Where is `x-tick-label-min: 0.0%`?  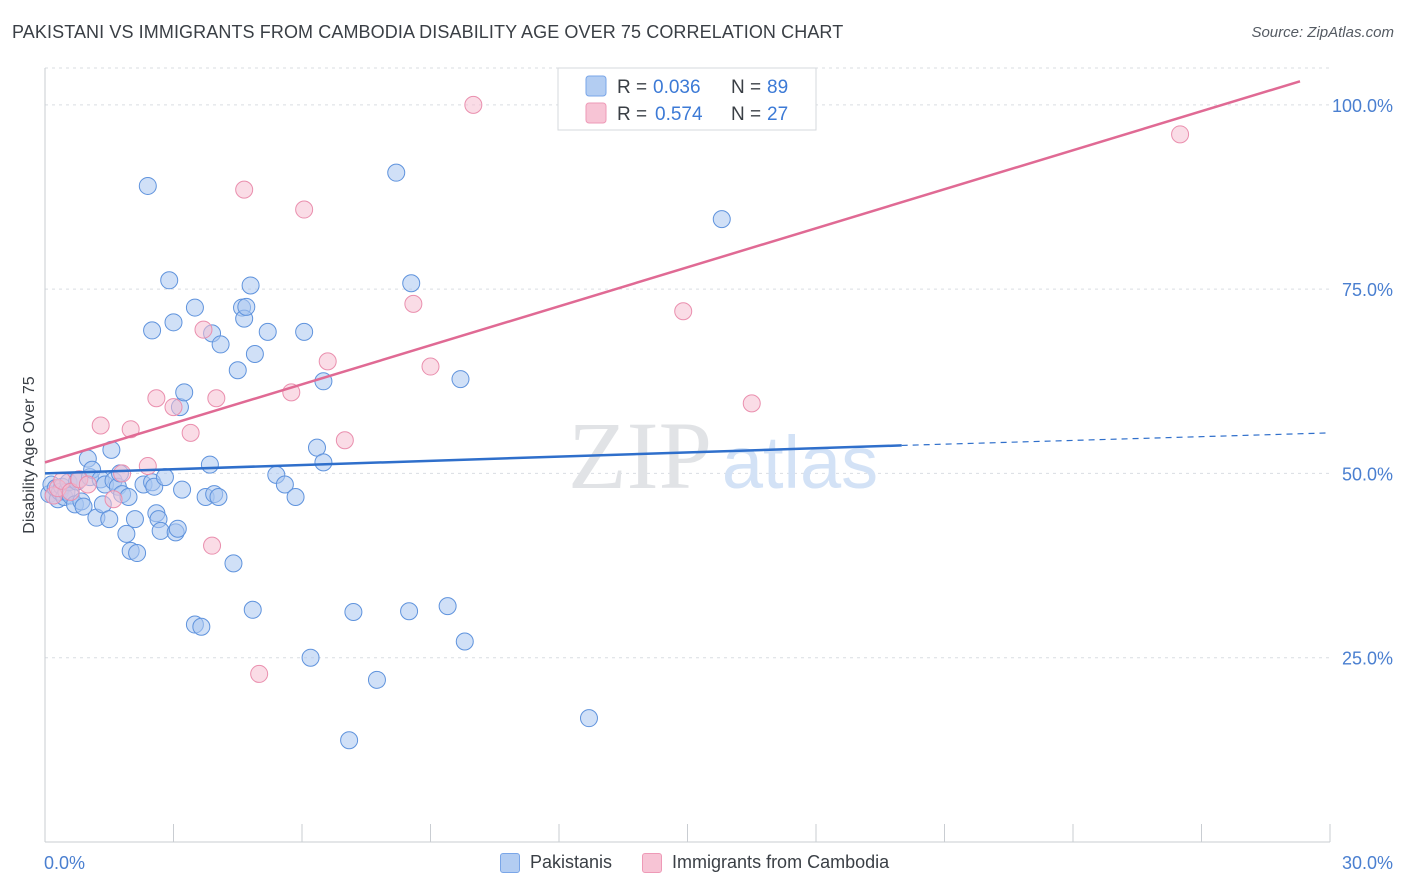
x-tick-label-min: 0.0% is located at coordinates (64, 863).